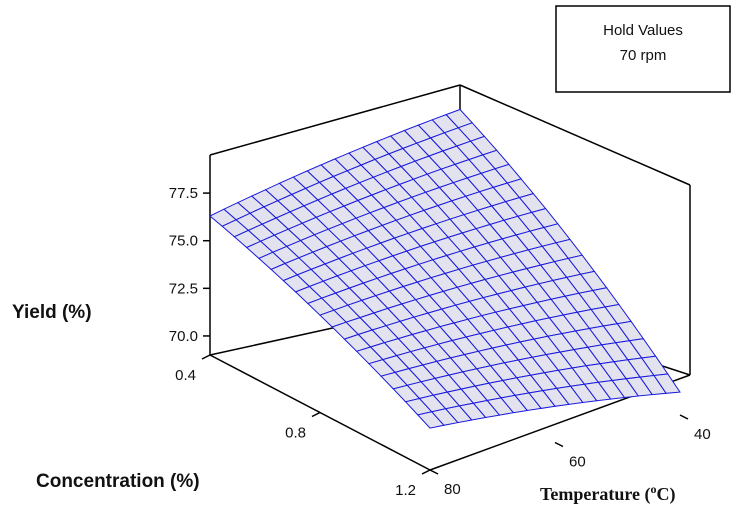 The height and width of the screenshot is (510, 736). What do you see at coordinates (665, 494) in the screenshot?
I see `y-axis-title-unit: C)` at bounding box center [665, 494].